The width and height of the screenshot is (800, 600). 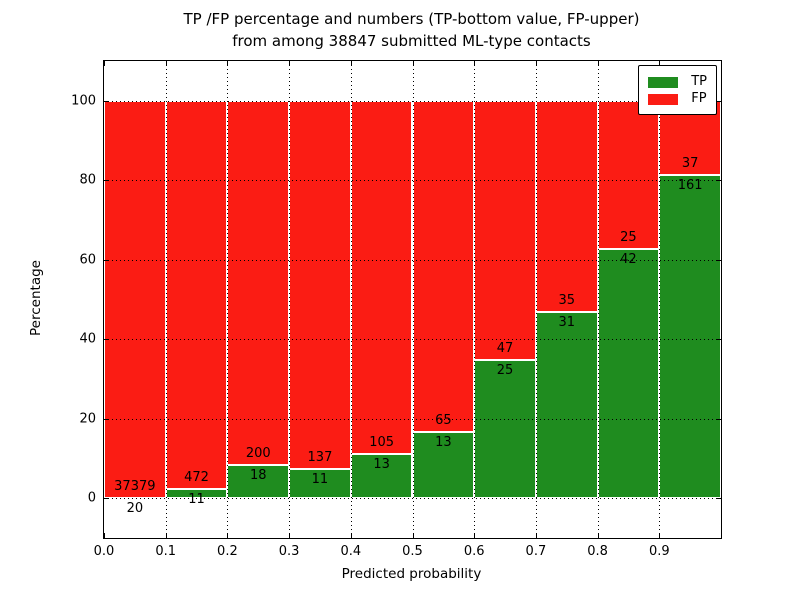 I want to click on legend-entry: FP, so click(x=677, y=99).